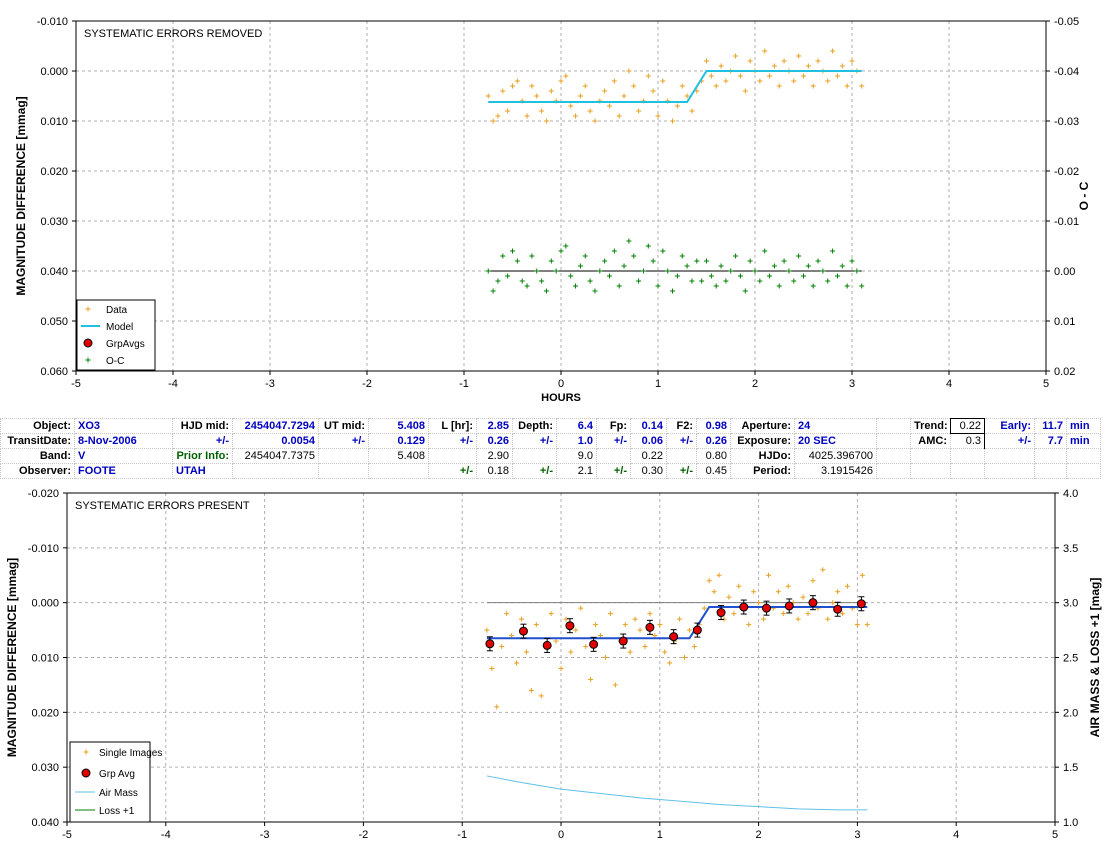 The image size is (1111, 852). I want to click on y2-tick-label: -0.03, so click(1066, 122).